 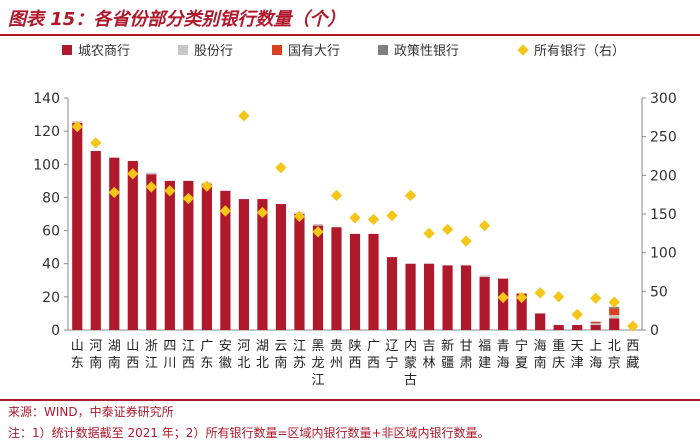 I want to click on x-category-label: 海南, so click(x=540, y=355).